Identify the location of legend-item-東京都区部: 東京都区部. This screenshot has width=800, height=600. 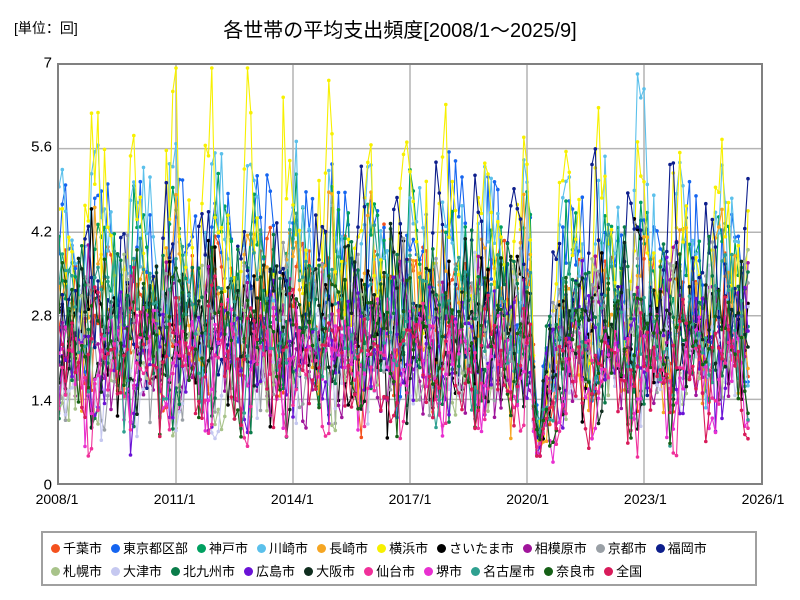
(149, 548).